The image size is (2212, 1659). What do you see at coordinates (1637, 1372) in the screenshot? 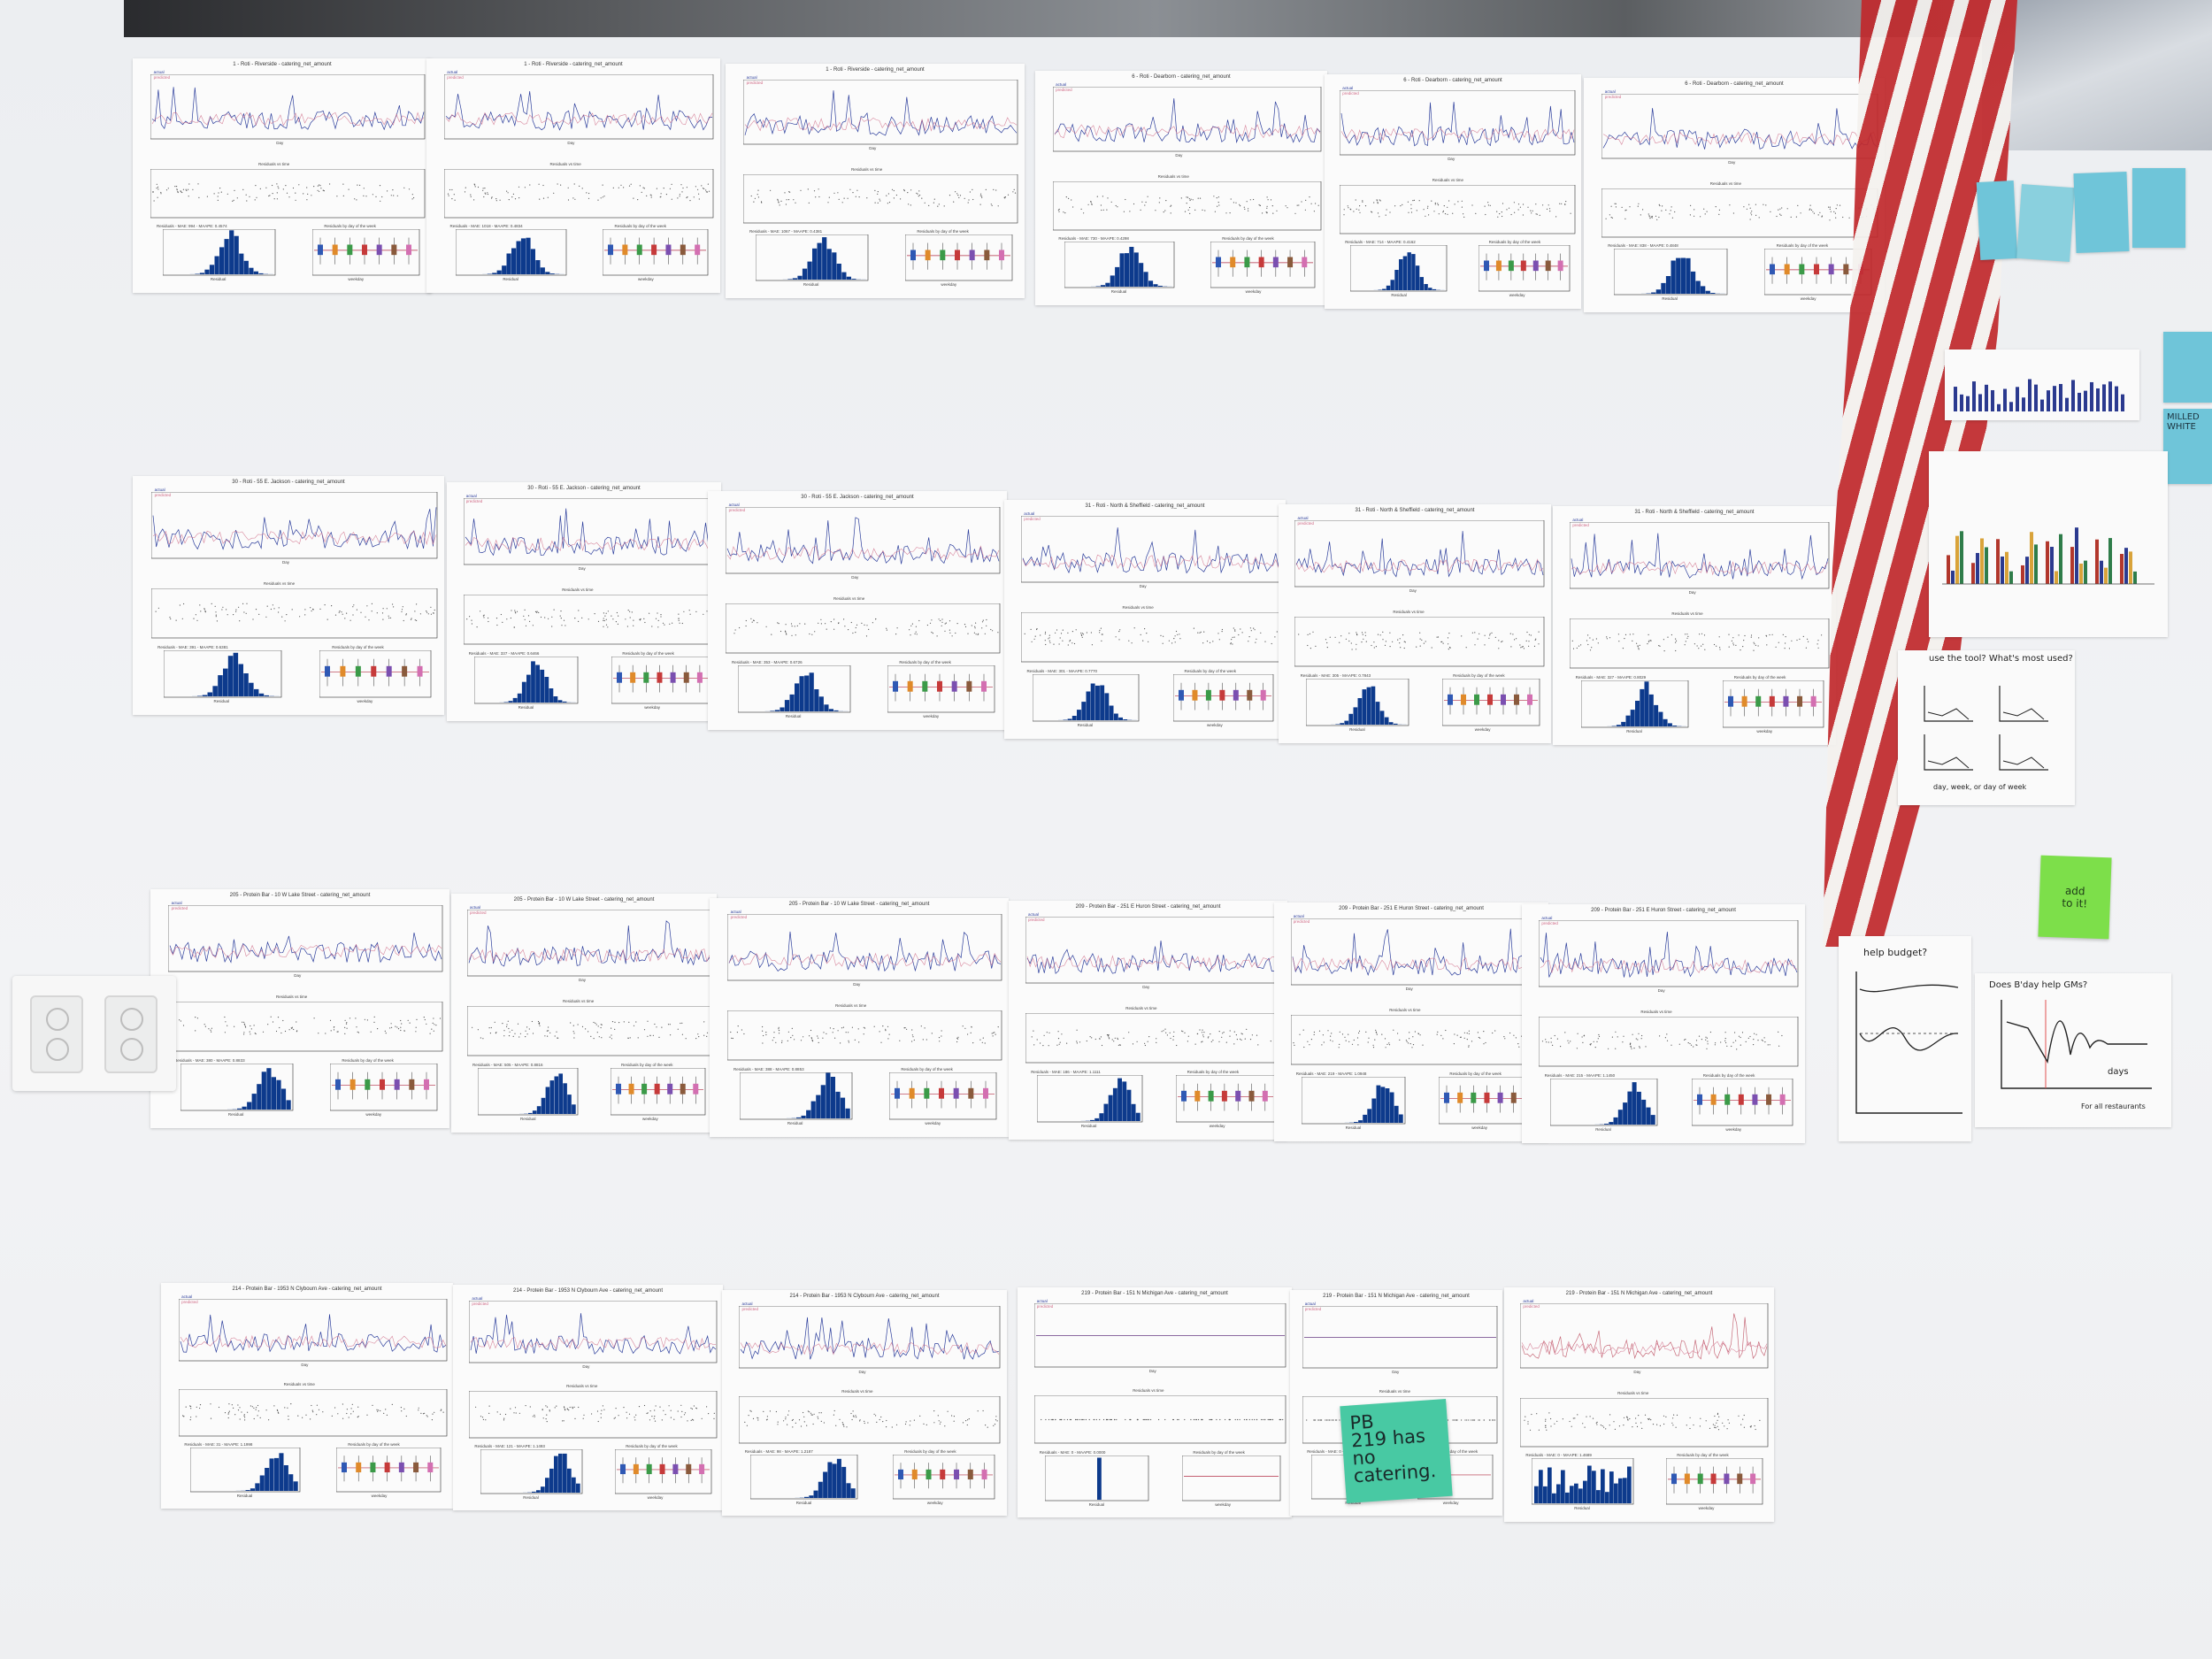
I see `x-axis-day-label: Day` at bounding box center [1637, 1372].